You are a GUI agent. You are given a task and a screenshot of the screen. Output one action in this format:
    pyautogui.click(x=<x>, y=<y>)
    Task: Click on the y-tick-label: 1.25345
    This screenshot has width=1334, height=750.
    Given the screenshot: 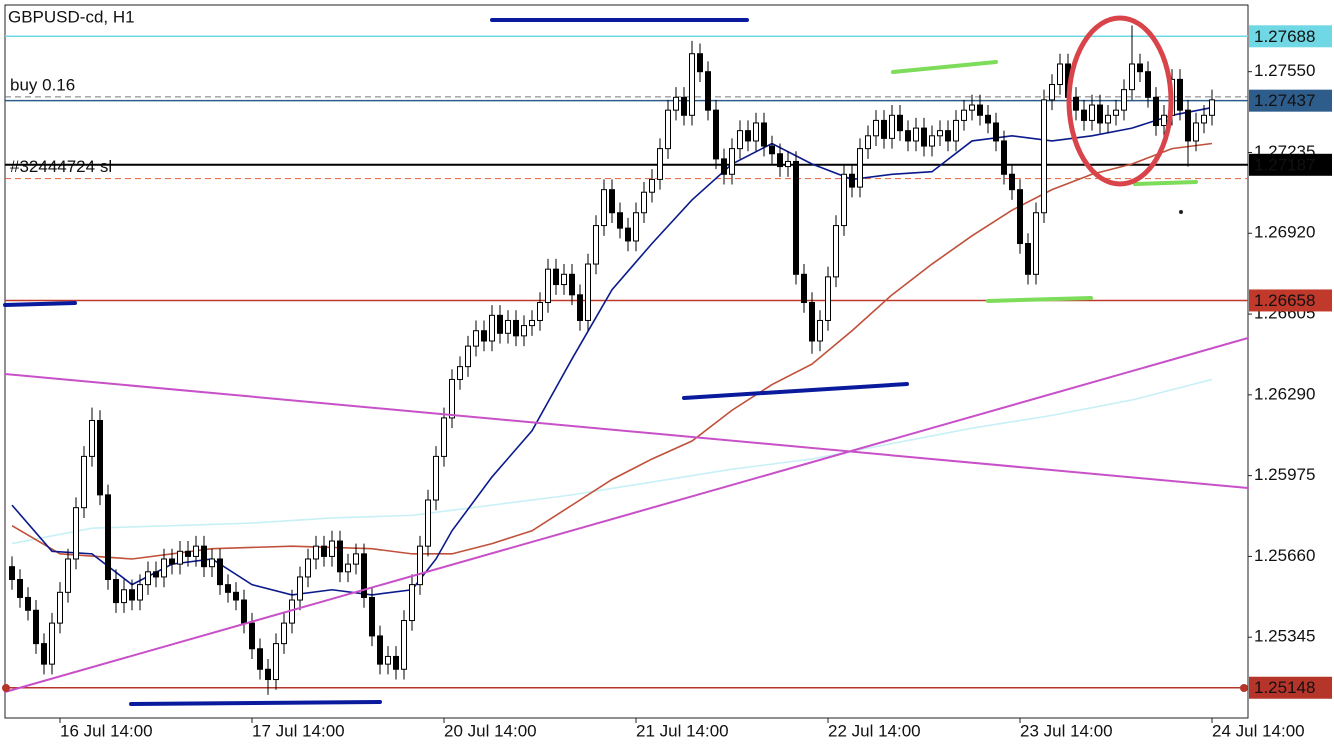 What is the action you would take?
    pyautogui.click(x=1284, y=636)
    